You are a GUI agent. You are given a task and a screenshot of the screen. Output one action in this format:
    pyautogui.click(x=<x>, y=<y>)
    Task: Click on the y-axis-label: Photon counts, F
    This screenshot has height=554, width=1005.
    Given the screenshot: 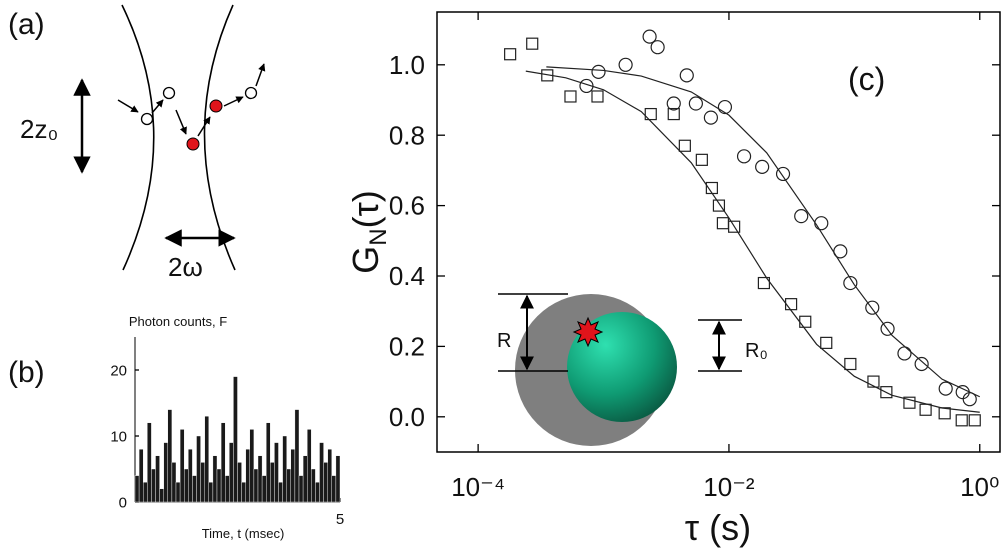 What is the action you would take?
    pyautogui.click(x=178, y=321)
    